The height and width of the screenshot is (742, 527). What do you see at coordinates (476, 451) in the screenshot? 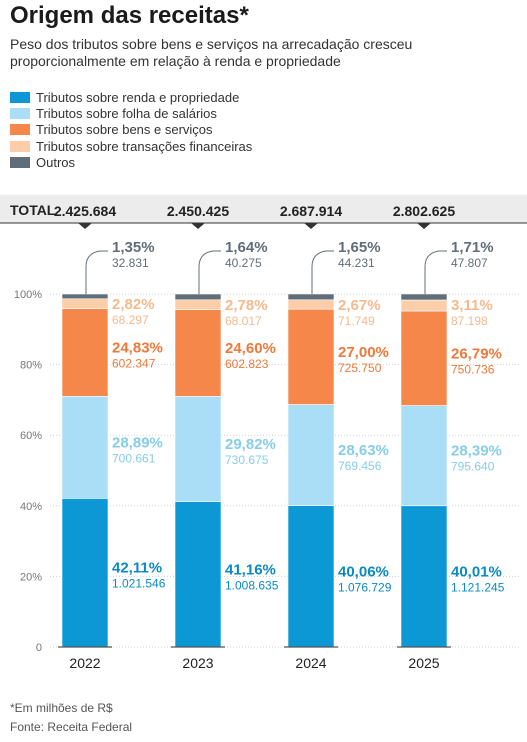
I see `pct-label-folha: 28,39%` at bounding box center [476, 451].